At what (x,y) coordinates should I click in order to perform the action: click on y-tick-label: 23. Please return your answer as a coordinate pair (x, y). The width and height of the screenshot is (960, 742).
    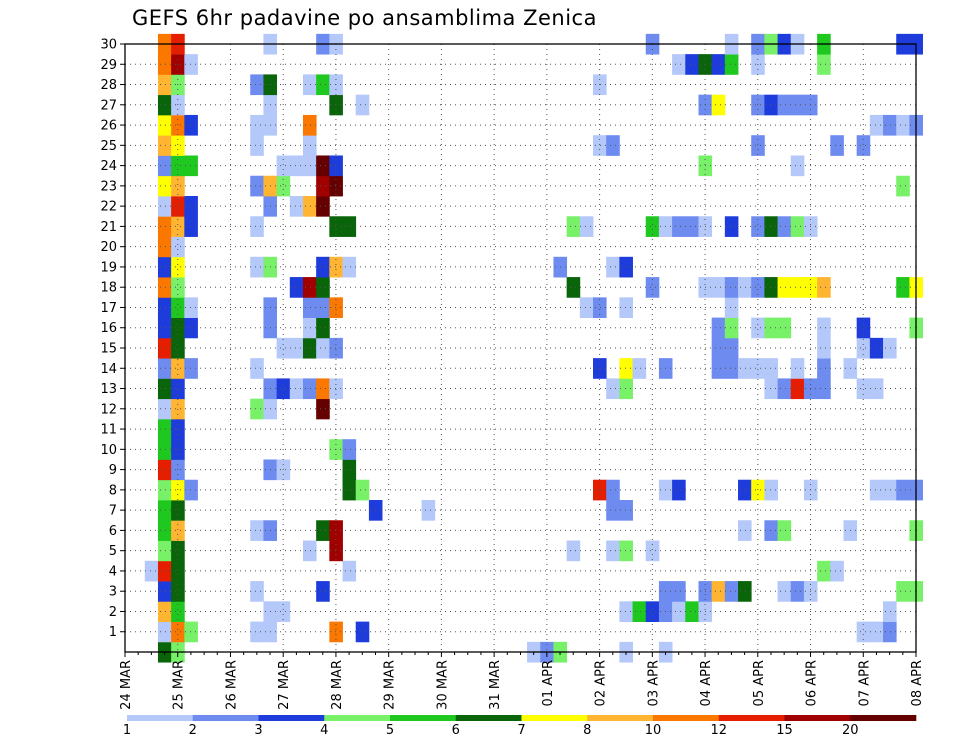
    Looking at the image, I should click on (108, 186).